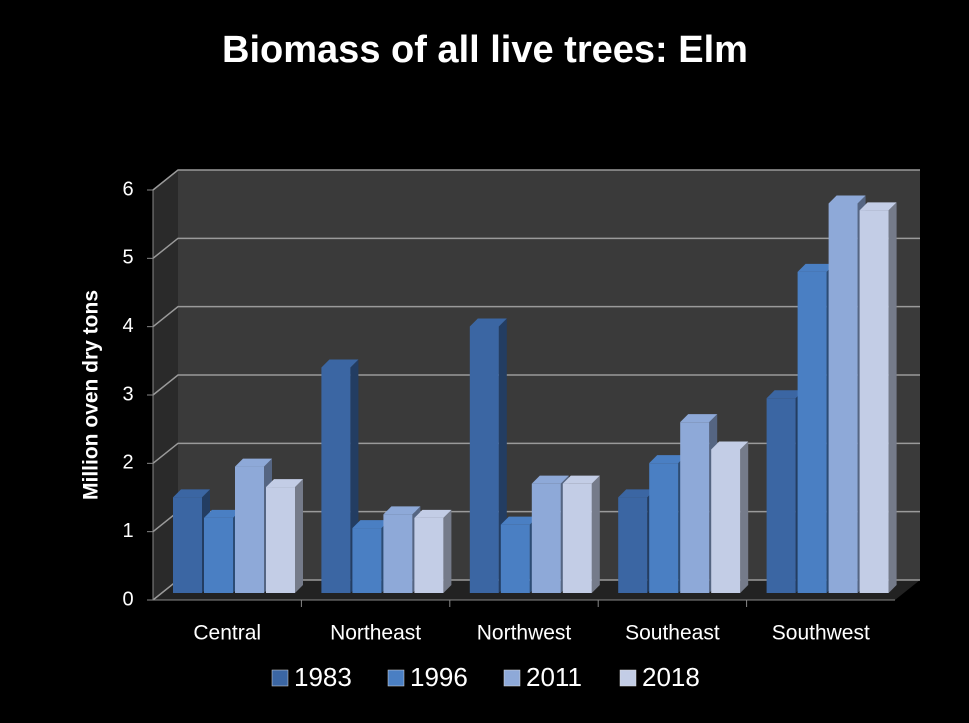 The width and height of the screenshot is (969, 723). Describe the element at coordinates (127, 599) in the screenshot. I see `y-tick-label: 0` at that location.